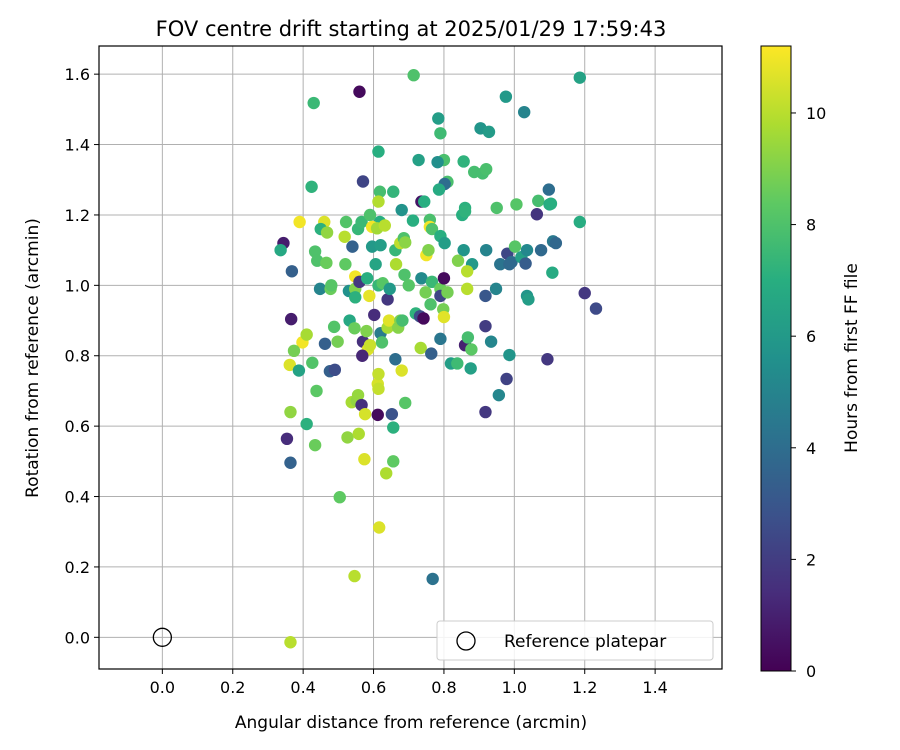  What do you see at coordinates (811, 448) in the screenshot?
I see `colorbar-tick-label: 4` at bounding box center [811, 448].